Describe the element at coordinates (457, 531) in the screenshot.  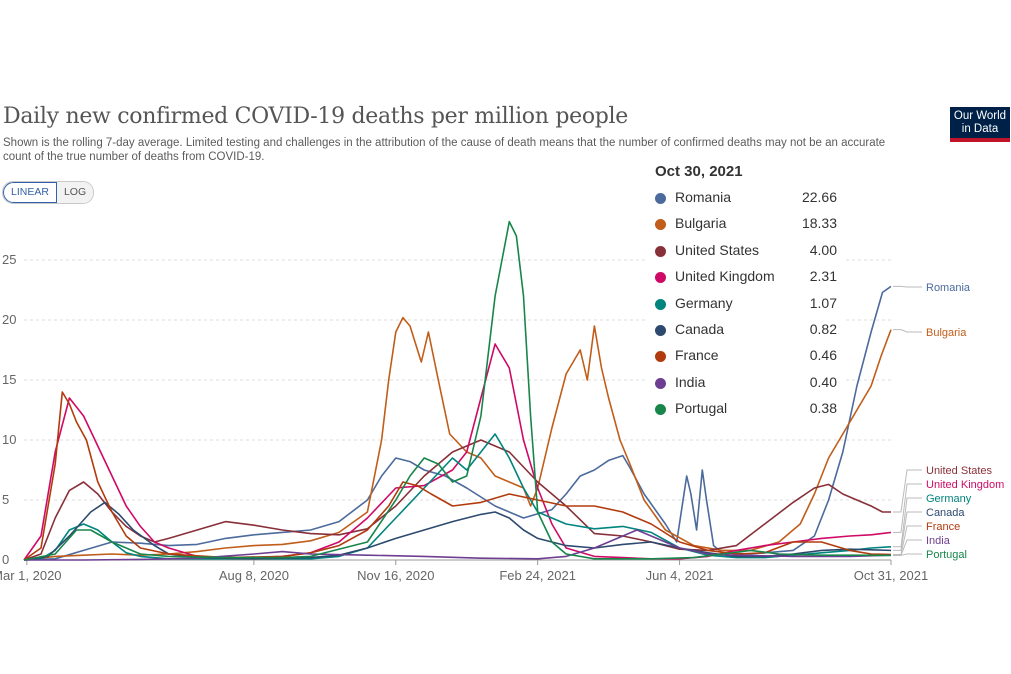
I see `series-line-canada` at that location.